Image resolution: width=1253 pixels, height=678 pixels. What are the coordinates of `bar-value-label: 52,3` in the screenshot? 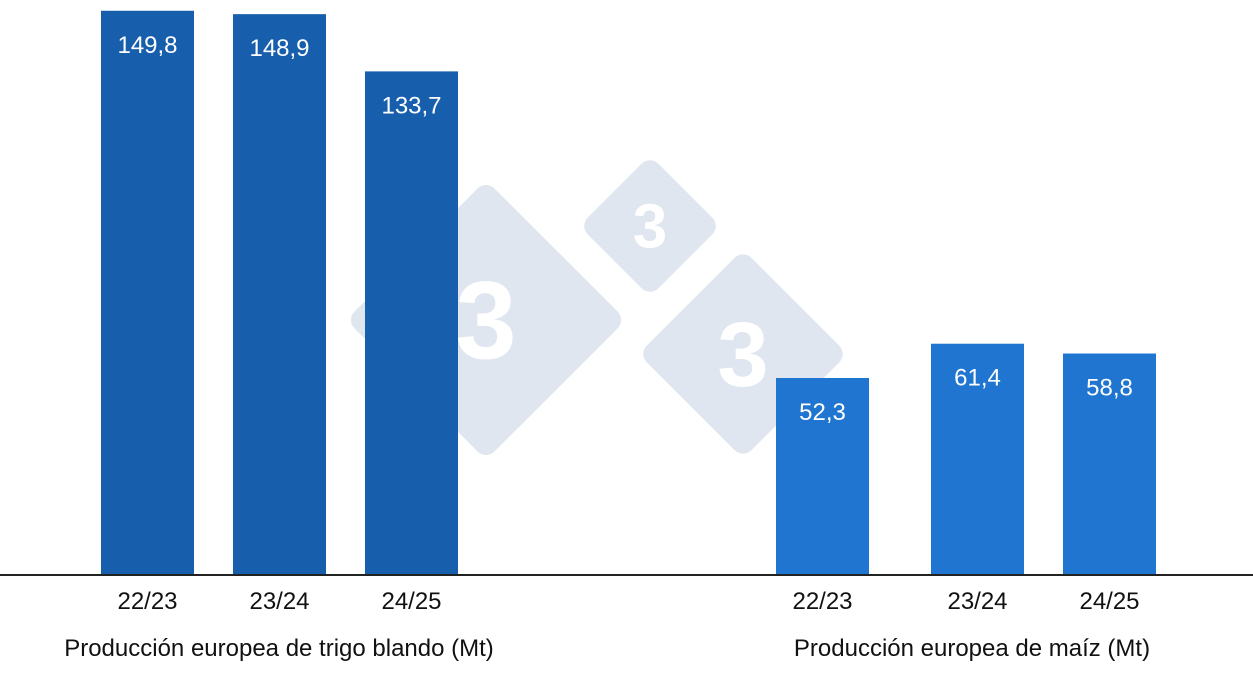 It's located at (822, 412).